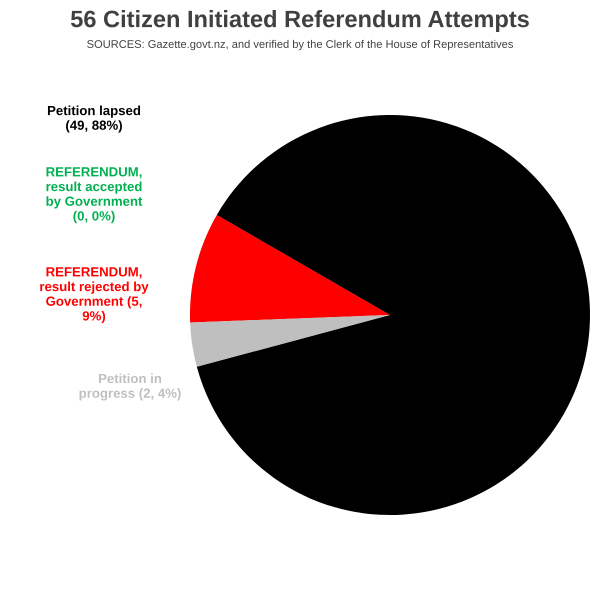 Image resolution: width=600 pixels, height=600 pixels. What do you see at coordinates (299, 21) in the screenshot?
I see `chart-title: 56 Citizen Initiated Referendum Attempts` at bounding box center [299, 21].